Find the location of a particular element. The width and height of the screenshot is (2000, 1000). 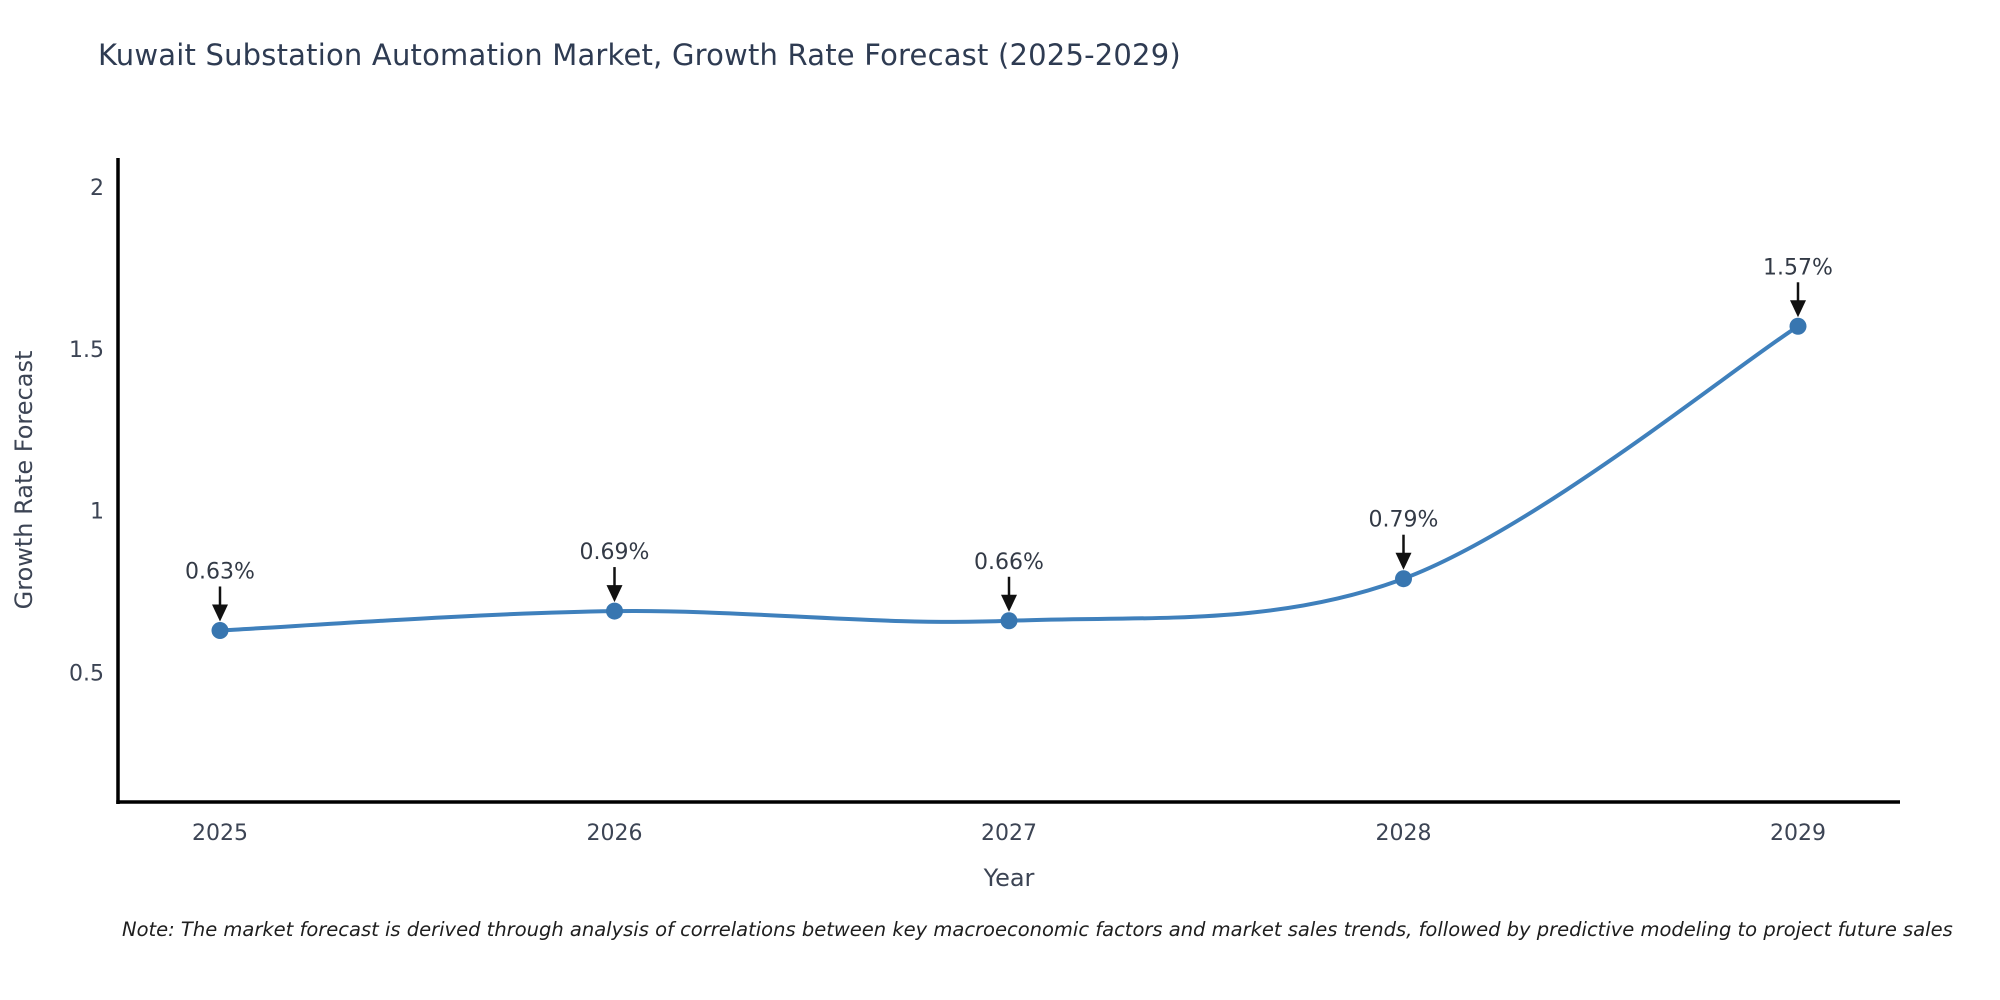

annotation-label: 0.69% is located at coordinates (615, 552).